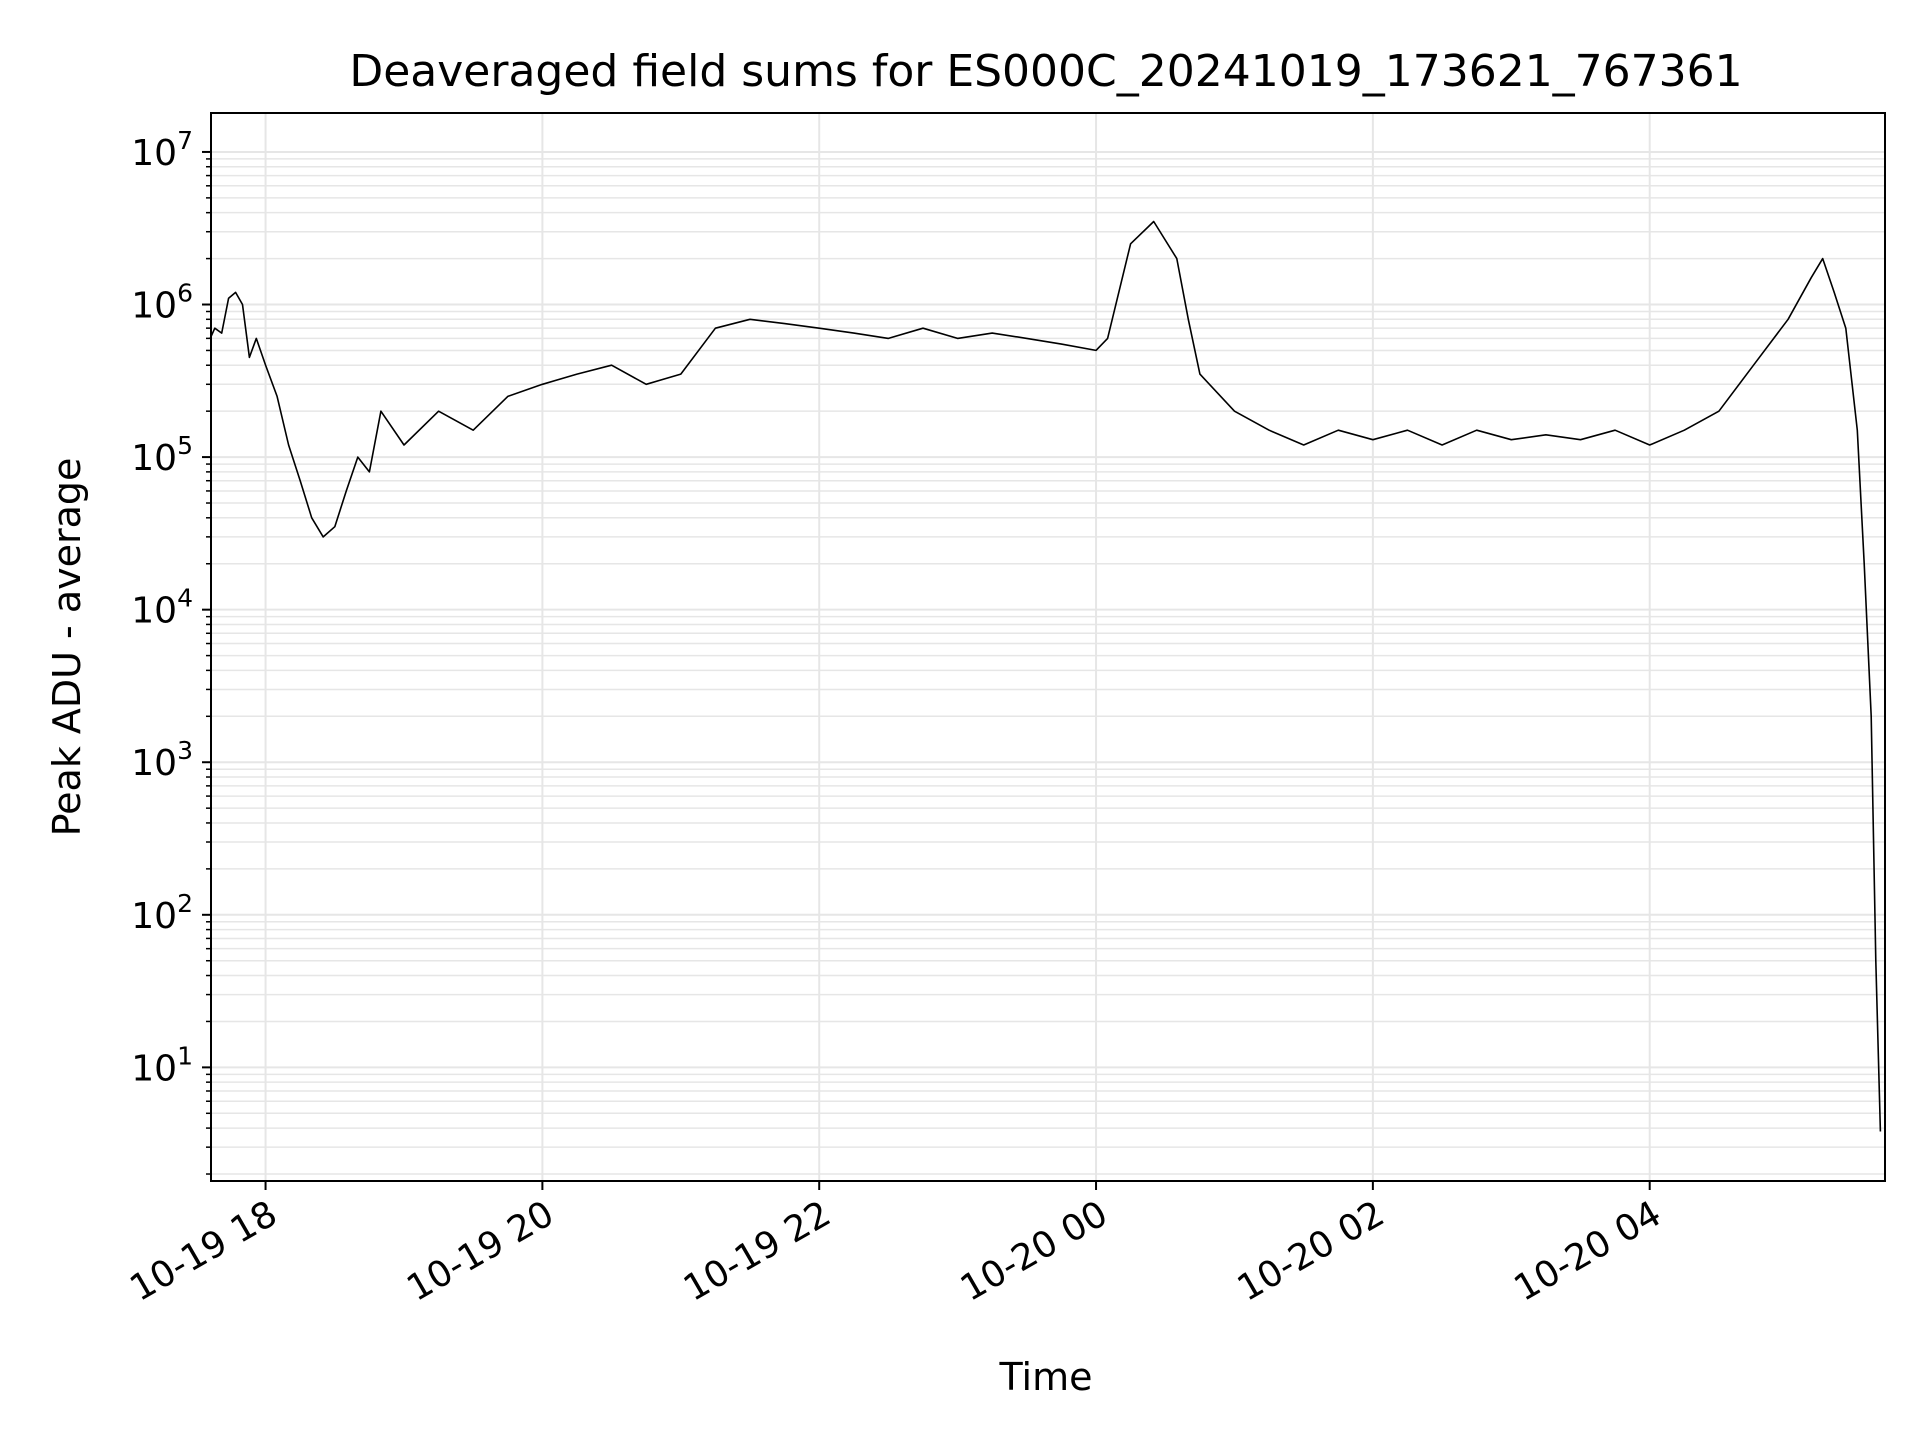 The height and width of the screenshot is (1440, 1920). Describe the element at coordinates (162, 455) in the screenshot. I see `y-tick-label: 10⁵` at that location.